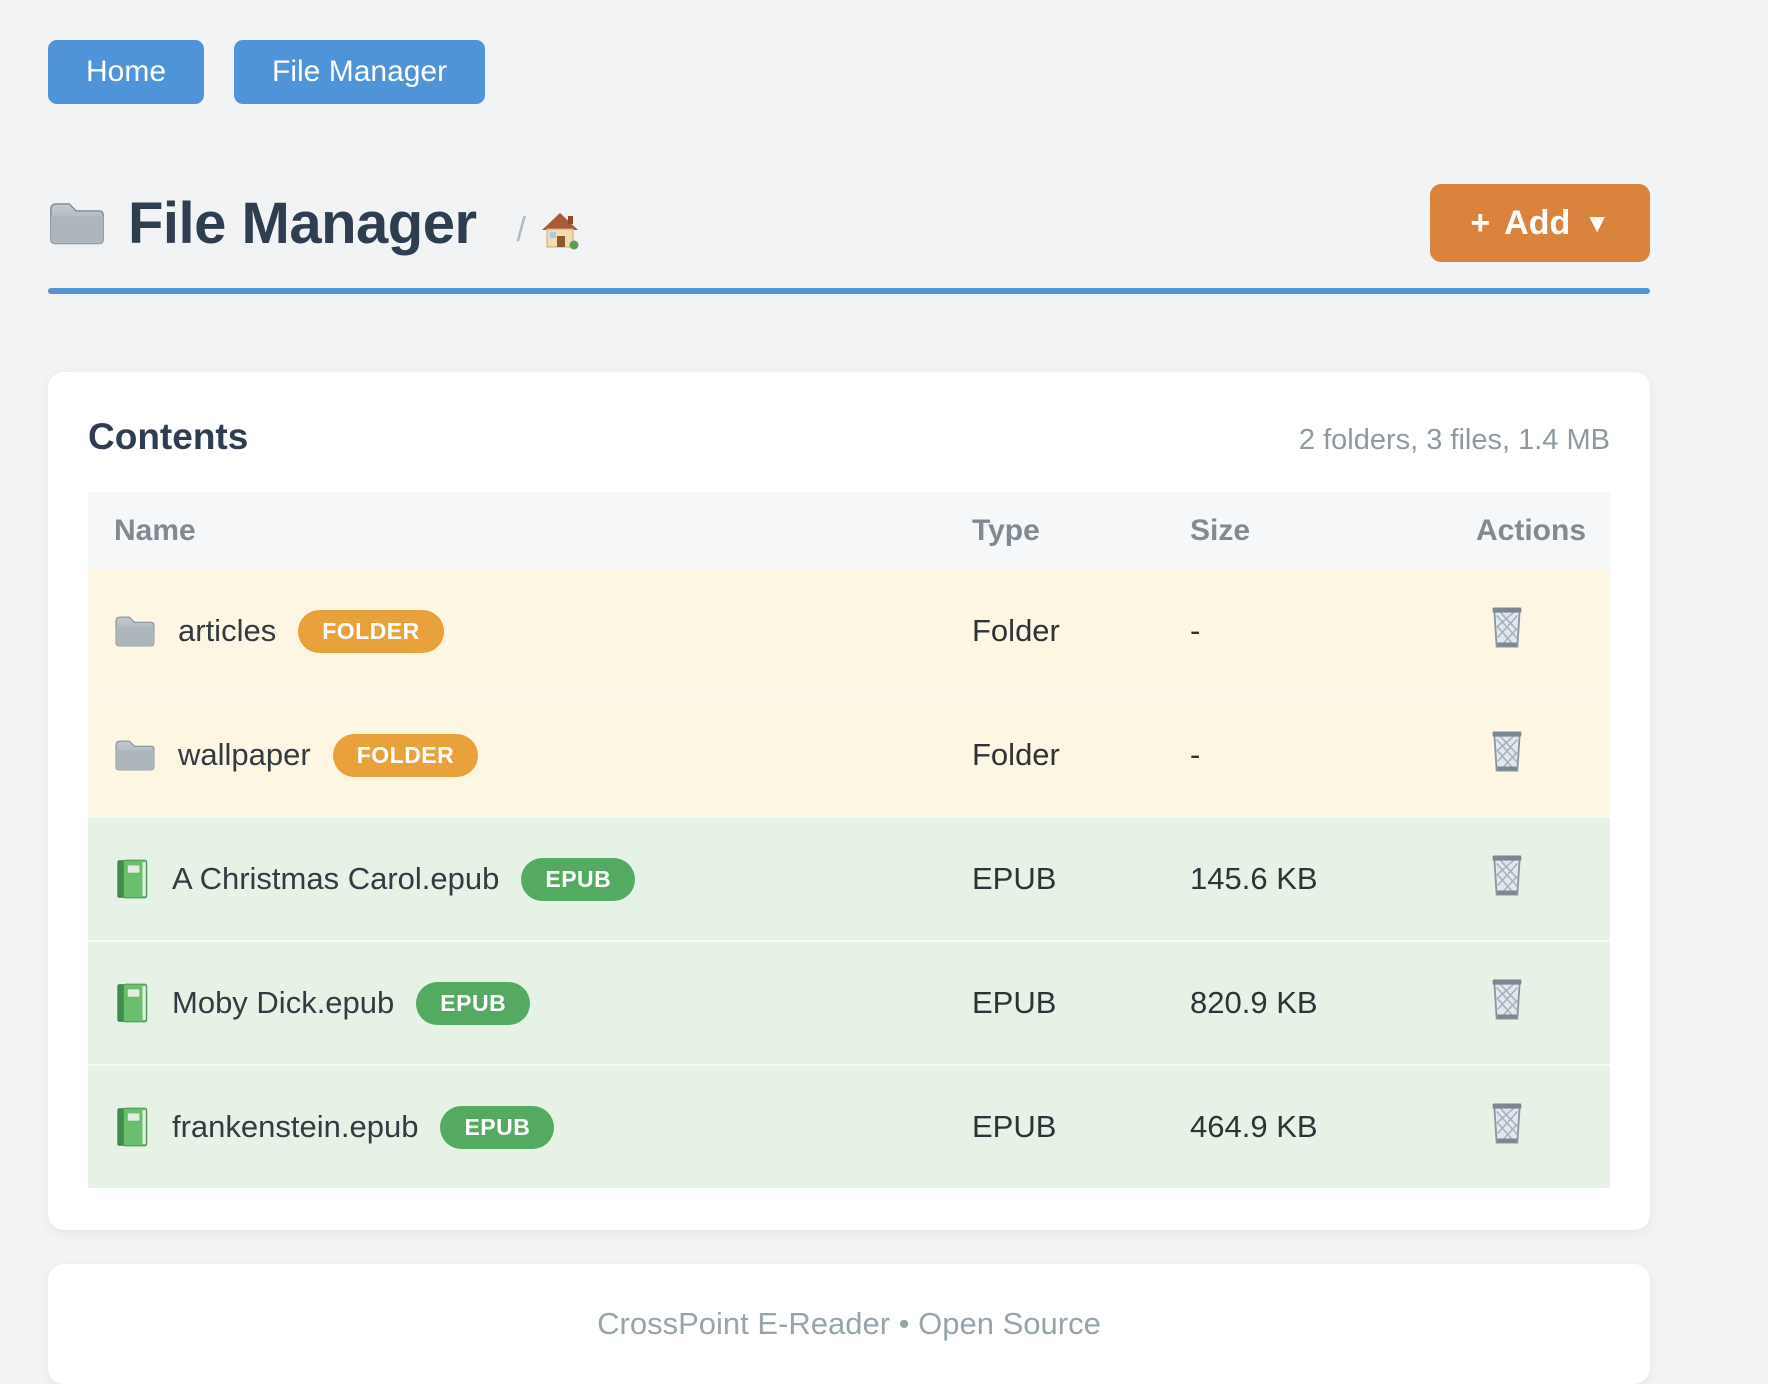 The image size is (1768, 1384). What do you see at coordinates (283, 1002) in the screenshot?
I see `file-name: Moby Dick.epub` at bounding box center [283, 1002].